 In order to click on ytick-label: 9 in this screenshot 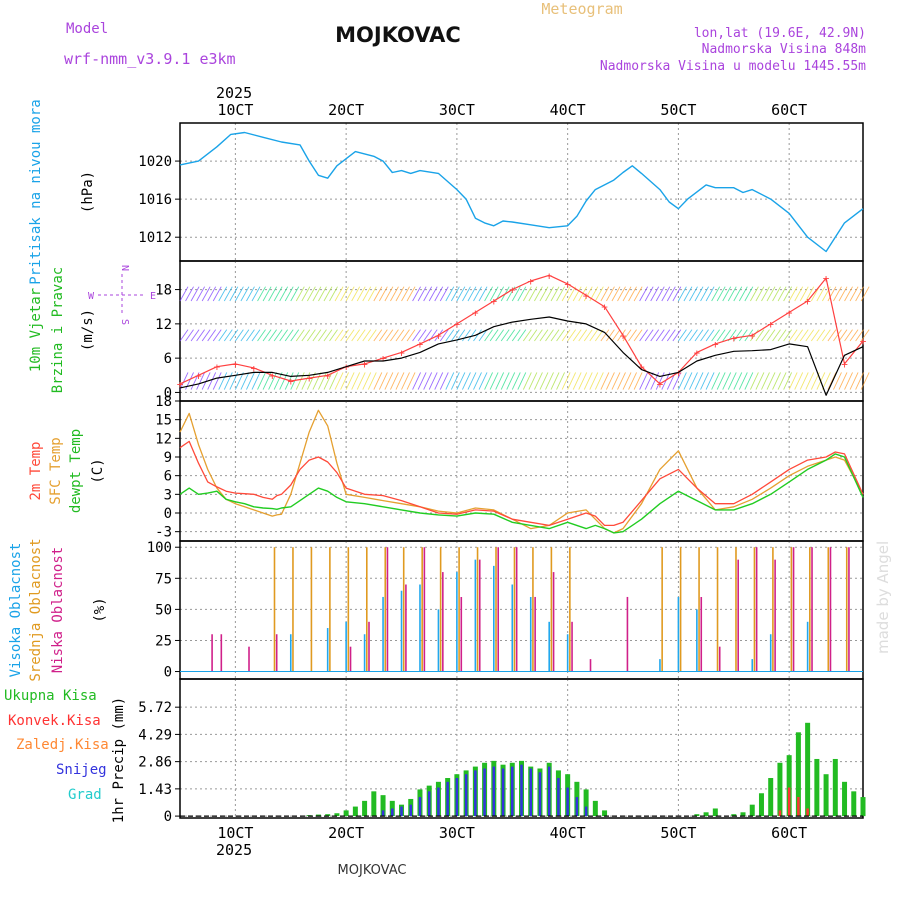, I will do `click(168, 458)`.